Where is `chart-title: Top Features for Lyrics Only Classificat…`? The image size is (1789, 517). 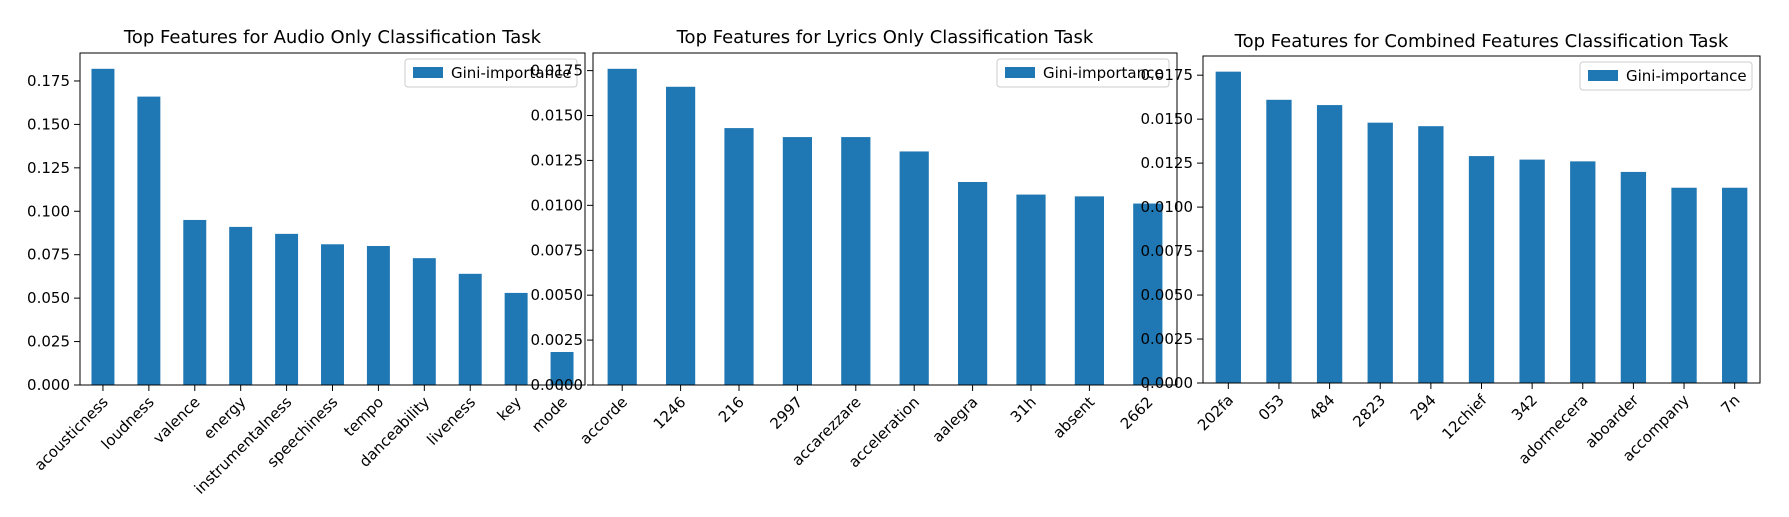 chart-title: Top Features for Lyrics Only Classificat… is located at coordinates (885, 37).